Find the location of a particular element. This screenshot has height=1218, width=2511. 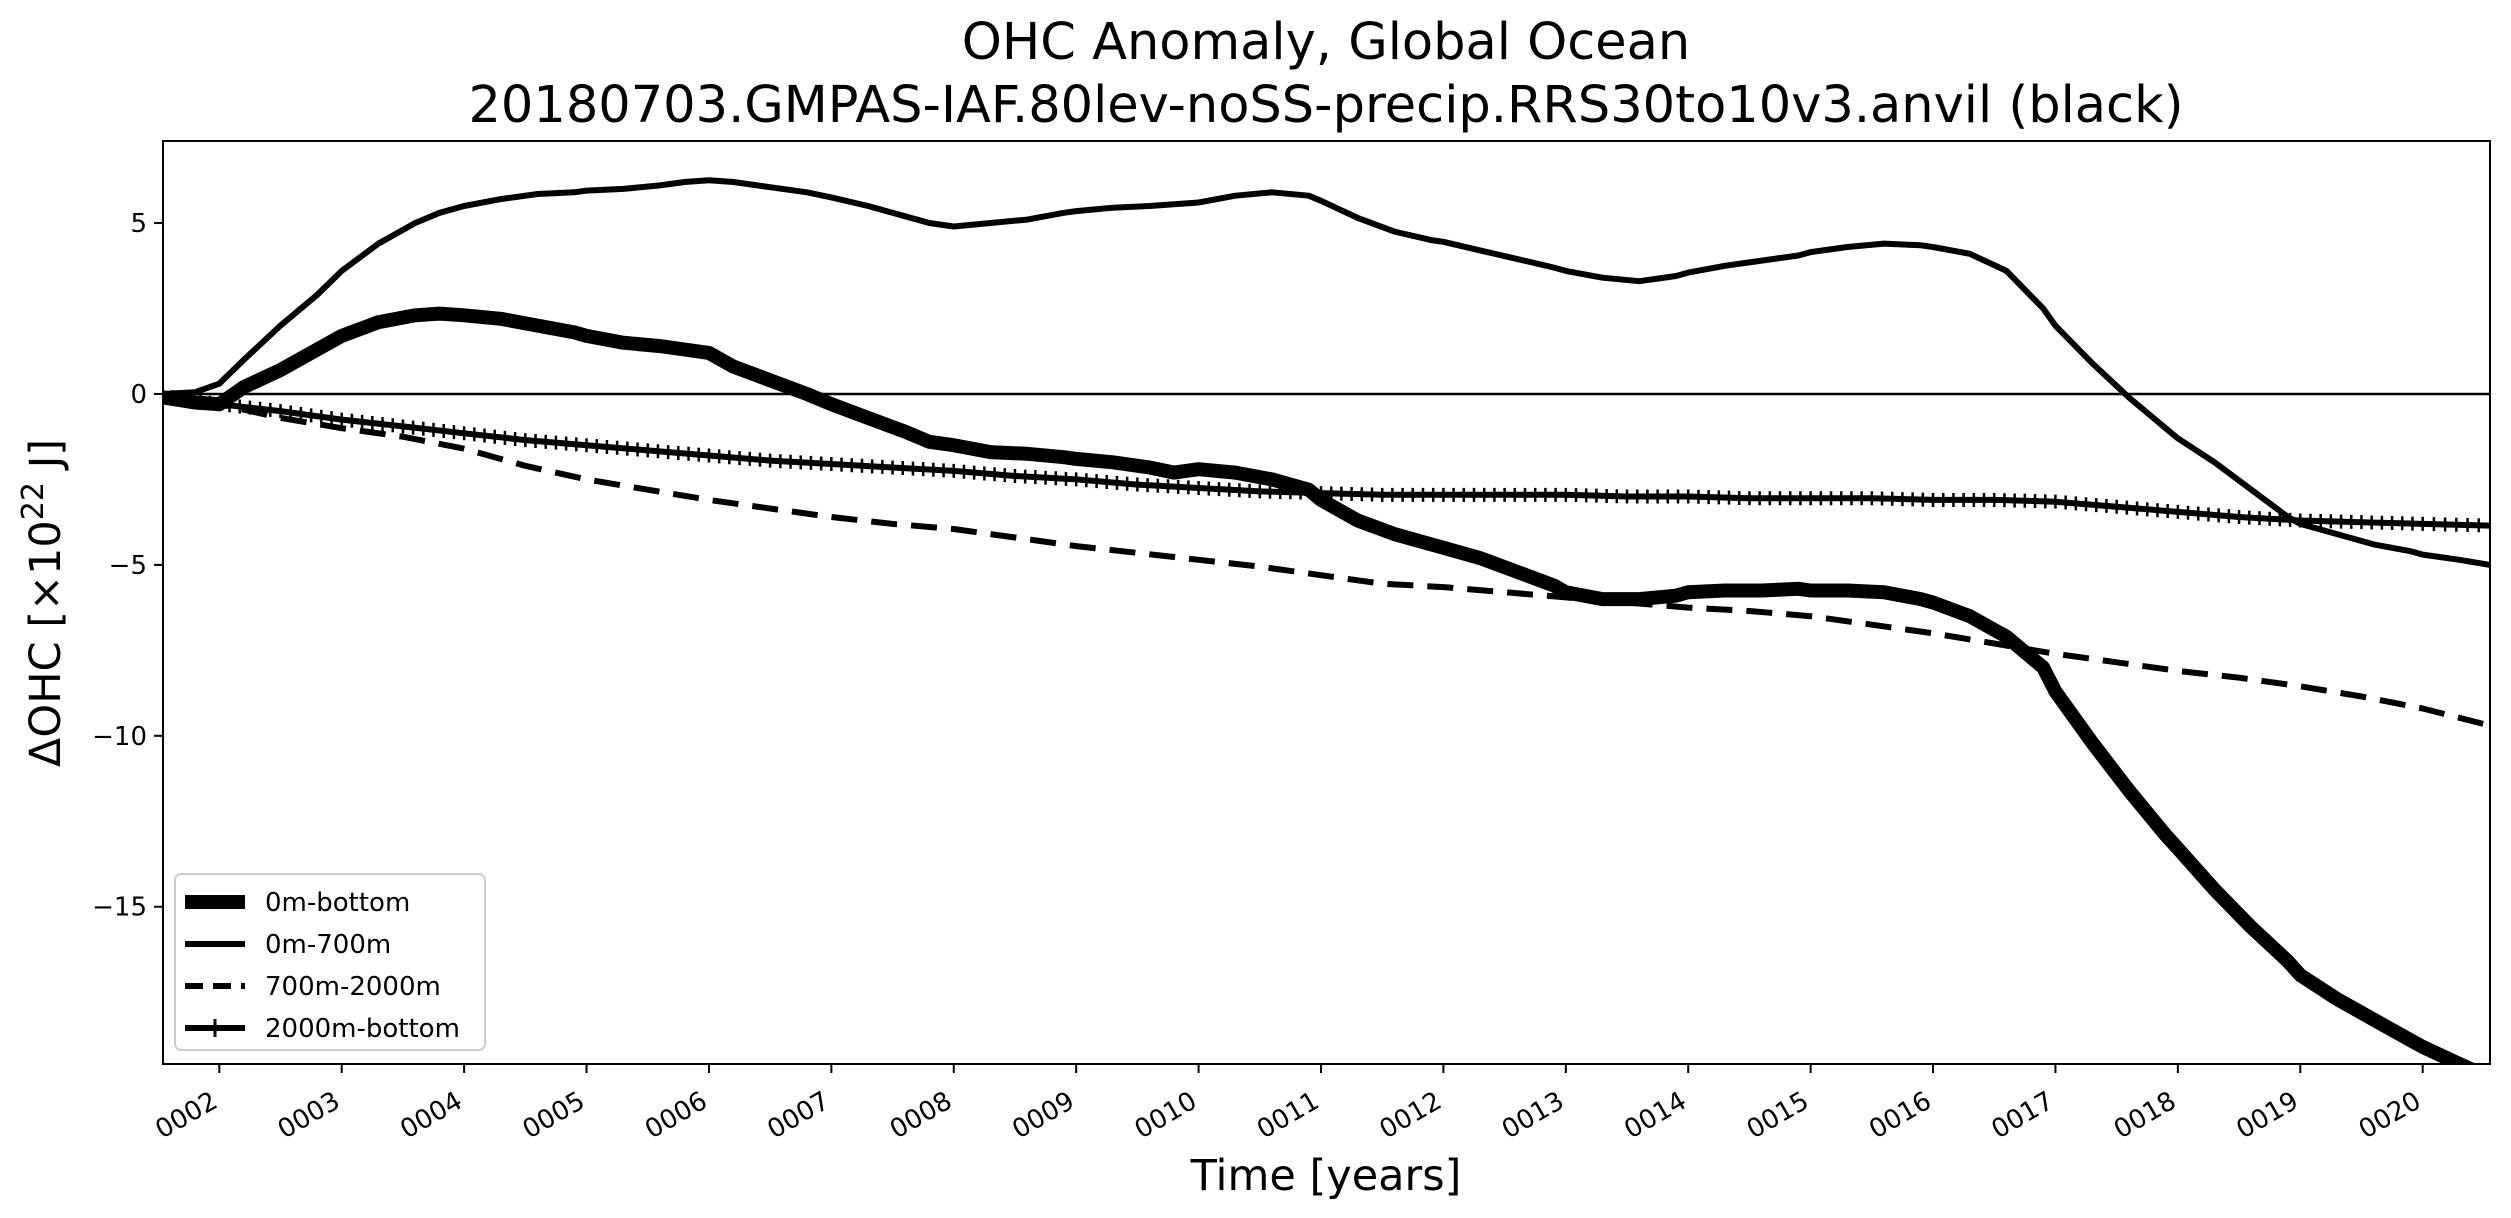

x-tick-label: 0011 is located at coordinates (1288, 1115).